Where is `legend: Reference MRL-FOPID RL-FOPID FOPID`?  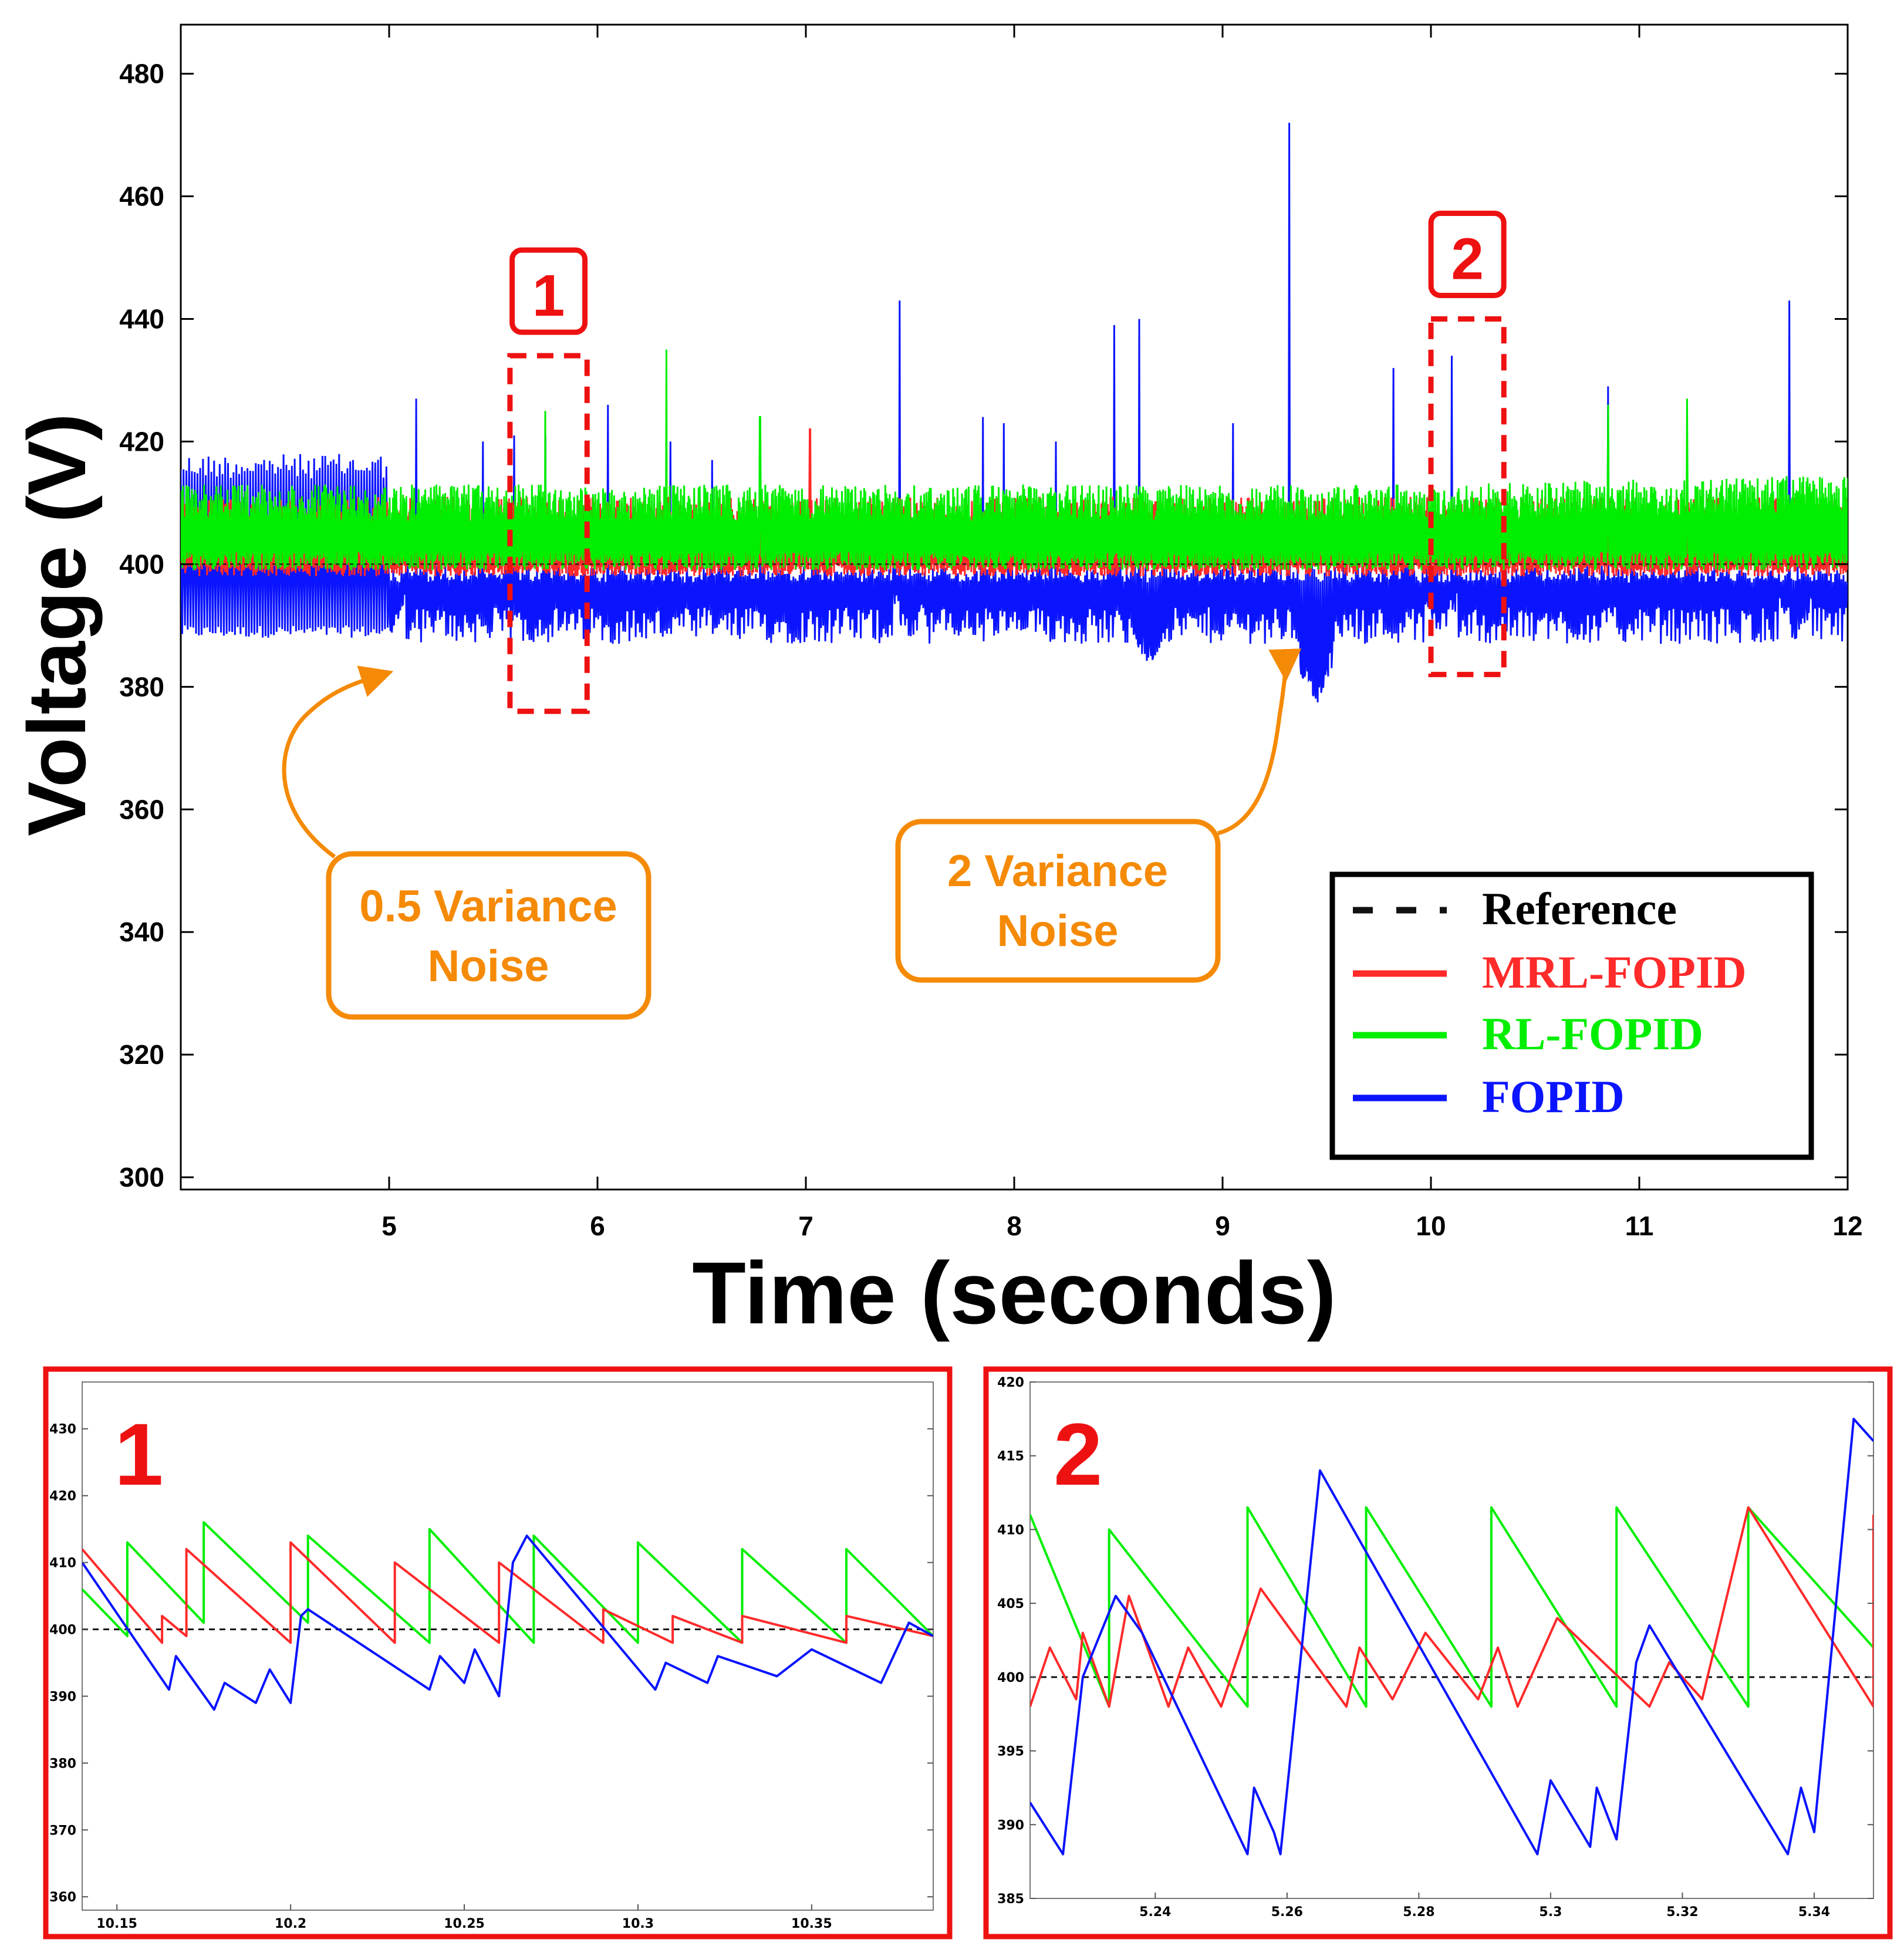 legend: Reference MRL-FOPID RL-FOPID FOPID is located at coordinates (1571, 1015).